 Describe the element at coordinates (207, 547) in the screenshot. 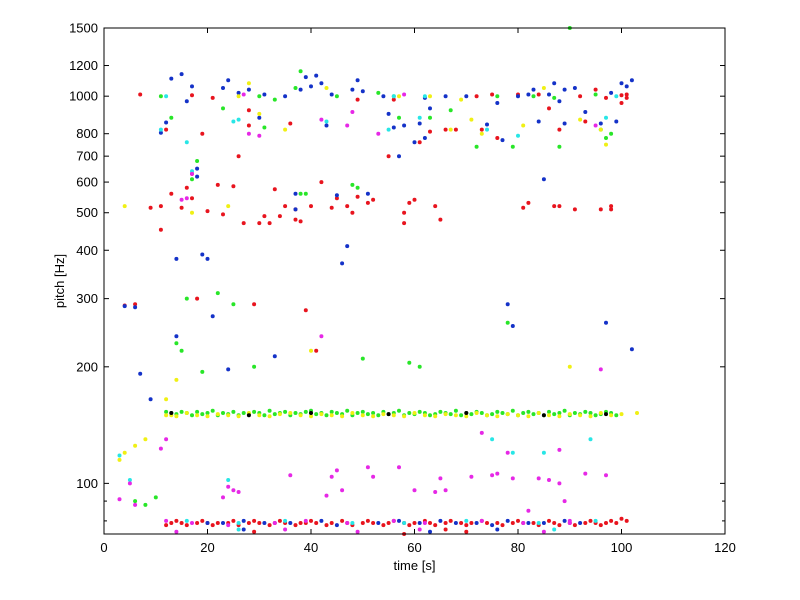

I see `x-tick-label: 20` at that location.